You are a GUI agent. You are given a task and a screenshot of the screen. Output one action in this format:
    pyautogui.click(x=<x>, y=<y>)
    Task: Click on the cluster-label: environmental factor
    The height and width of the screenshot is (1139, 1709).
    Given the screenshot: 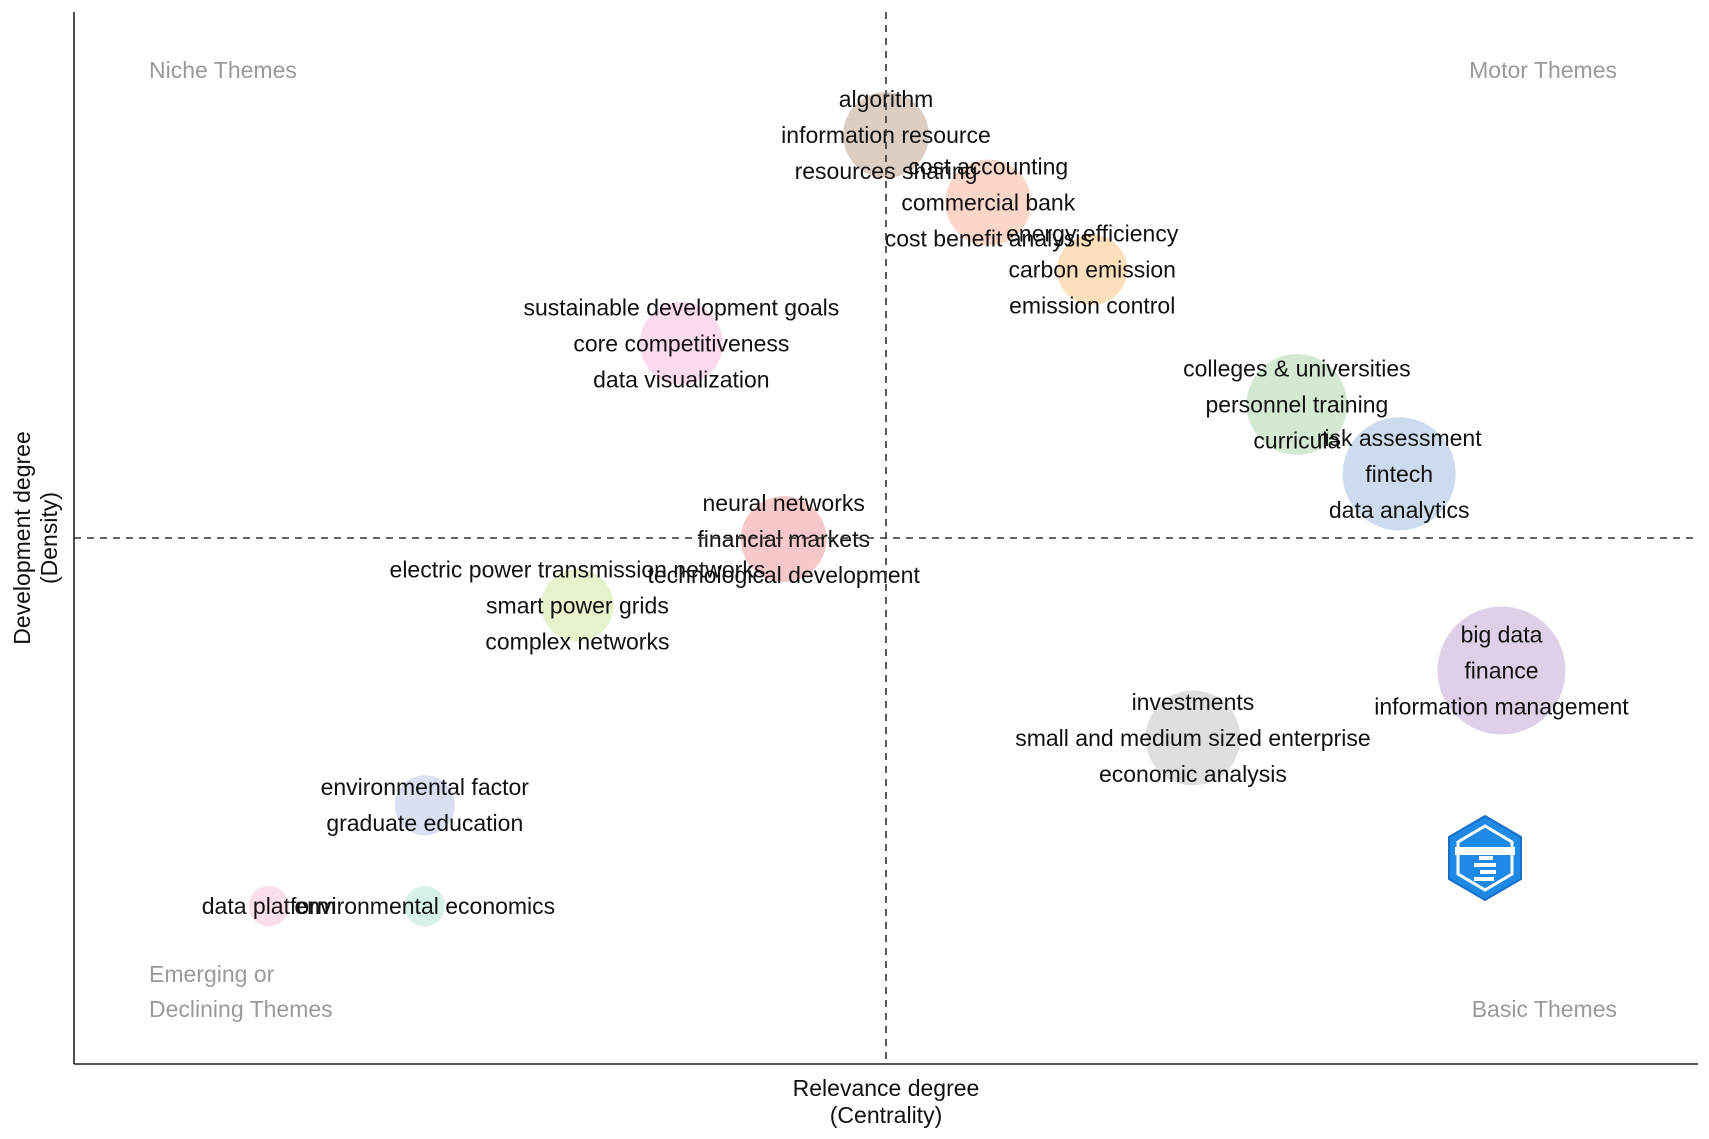 What is the action you would take?
    pyautogui.click(x=425, y=787)
    